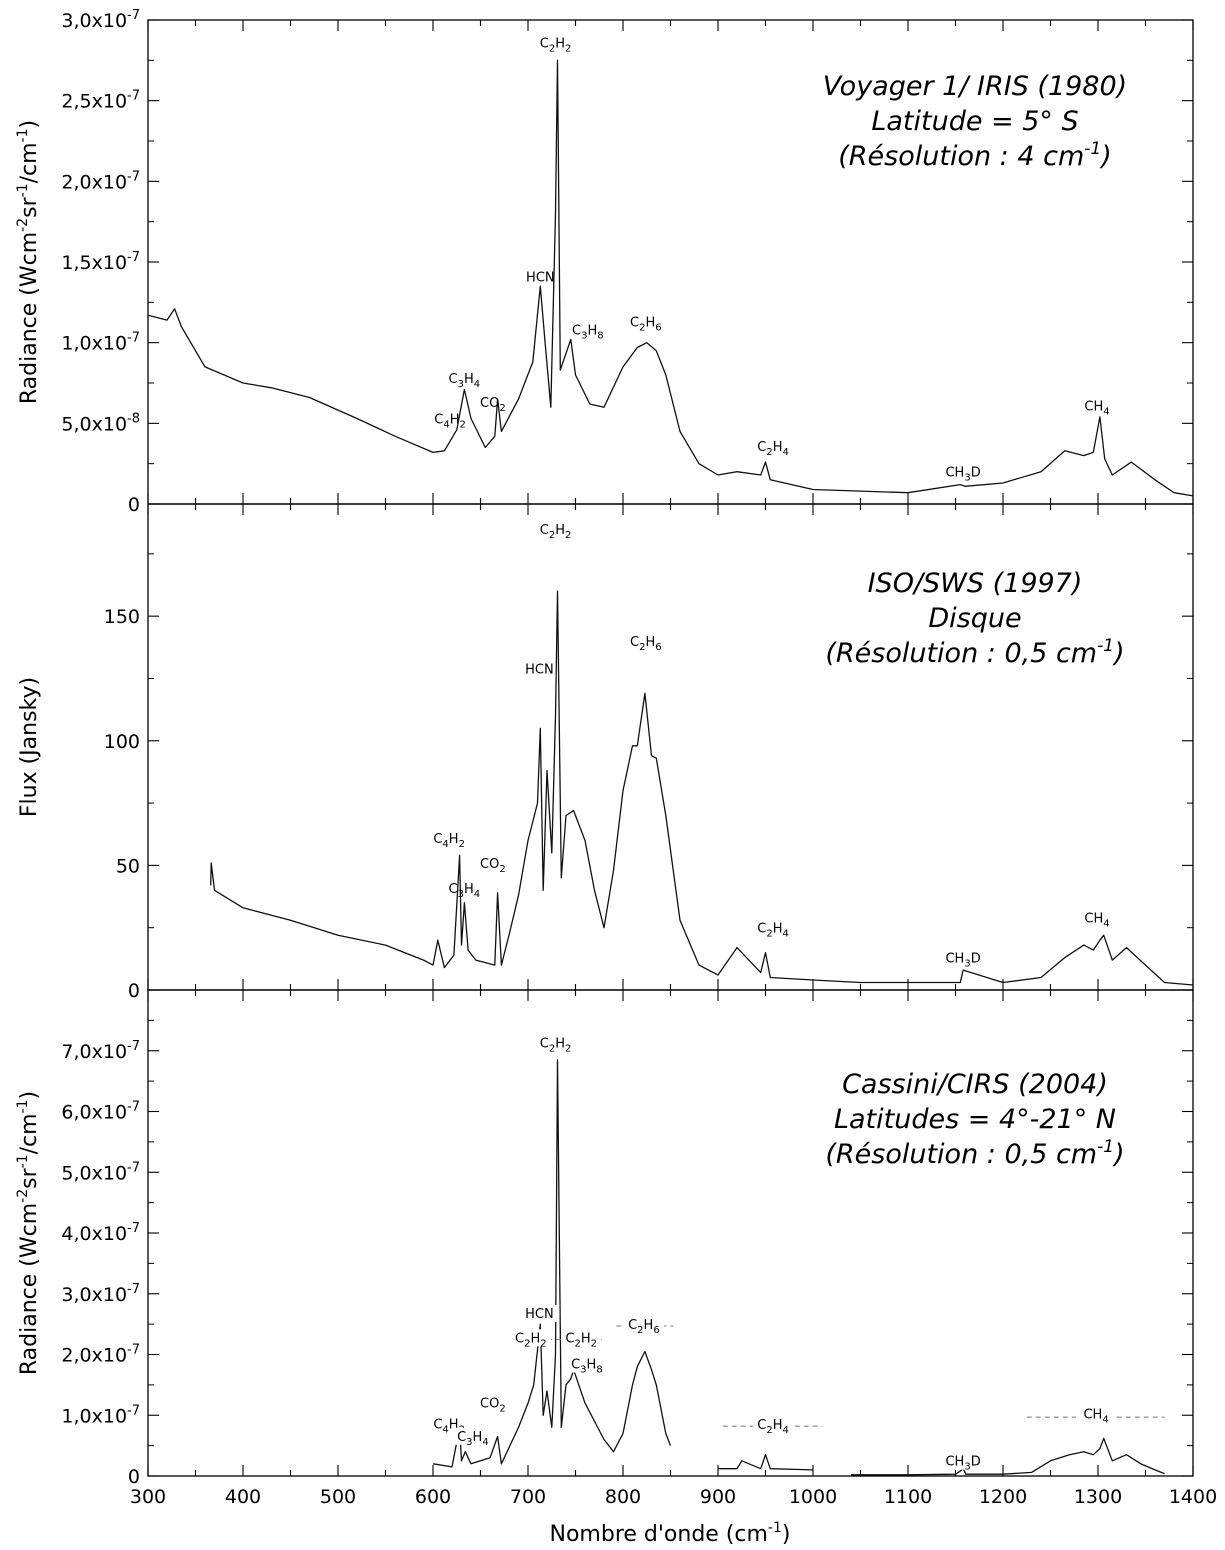  Describe the element at coordinates (100, 1172) in the screenshot. I see `y-tick-label: 5,0x10⁻⁷` at that location.